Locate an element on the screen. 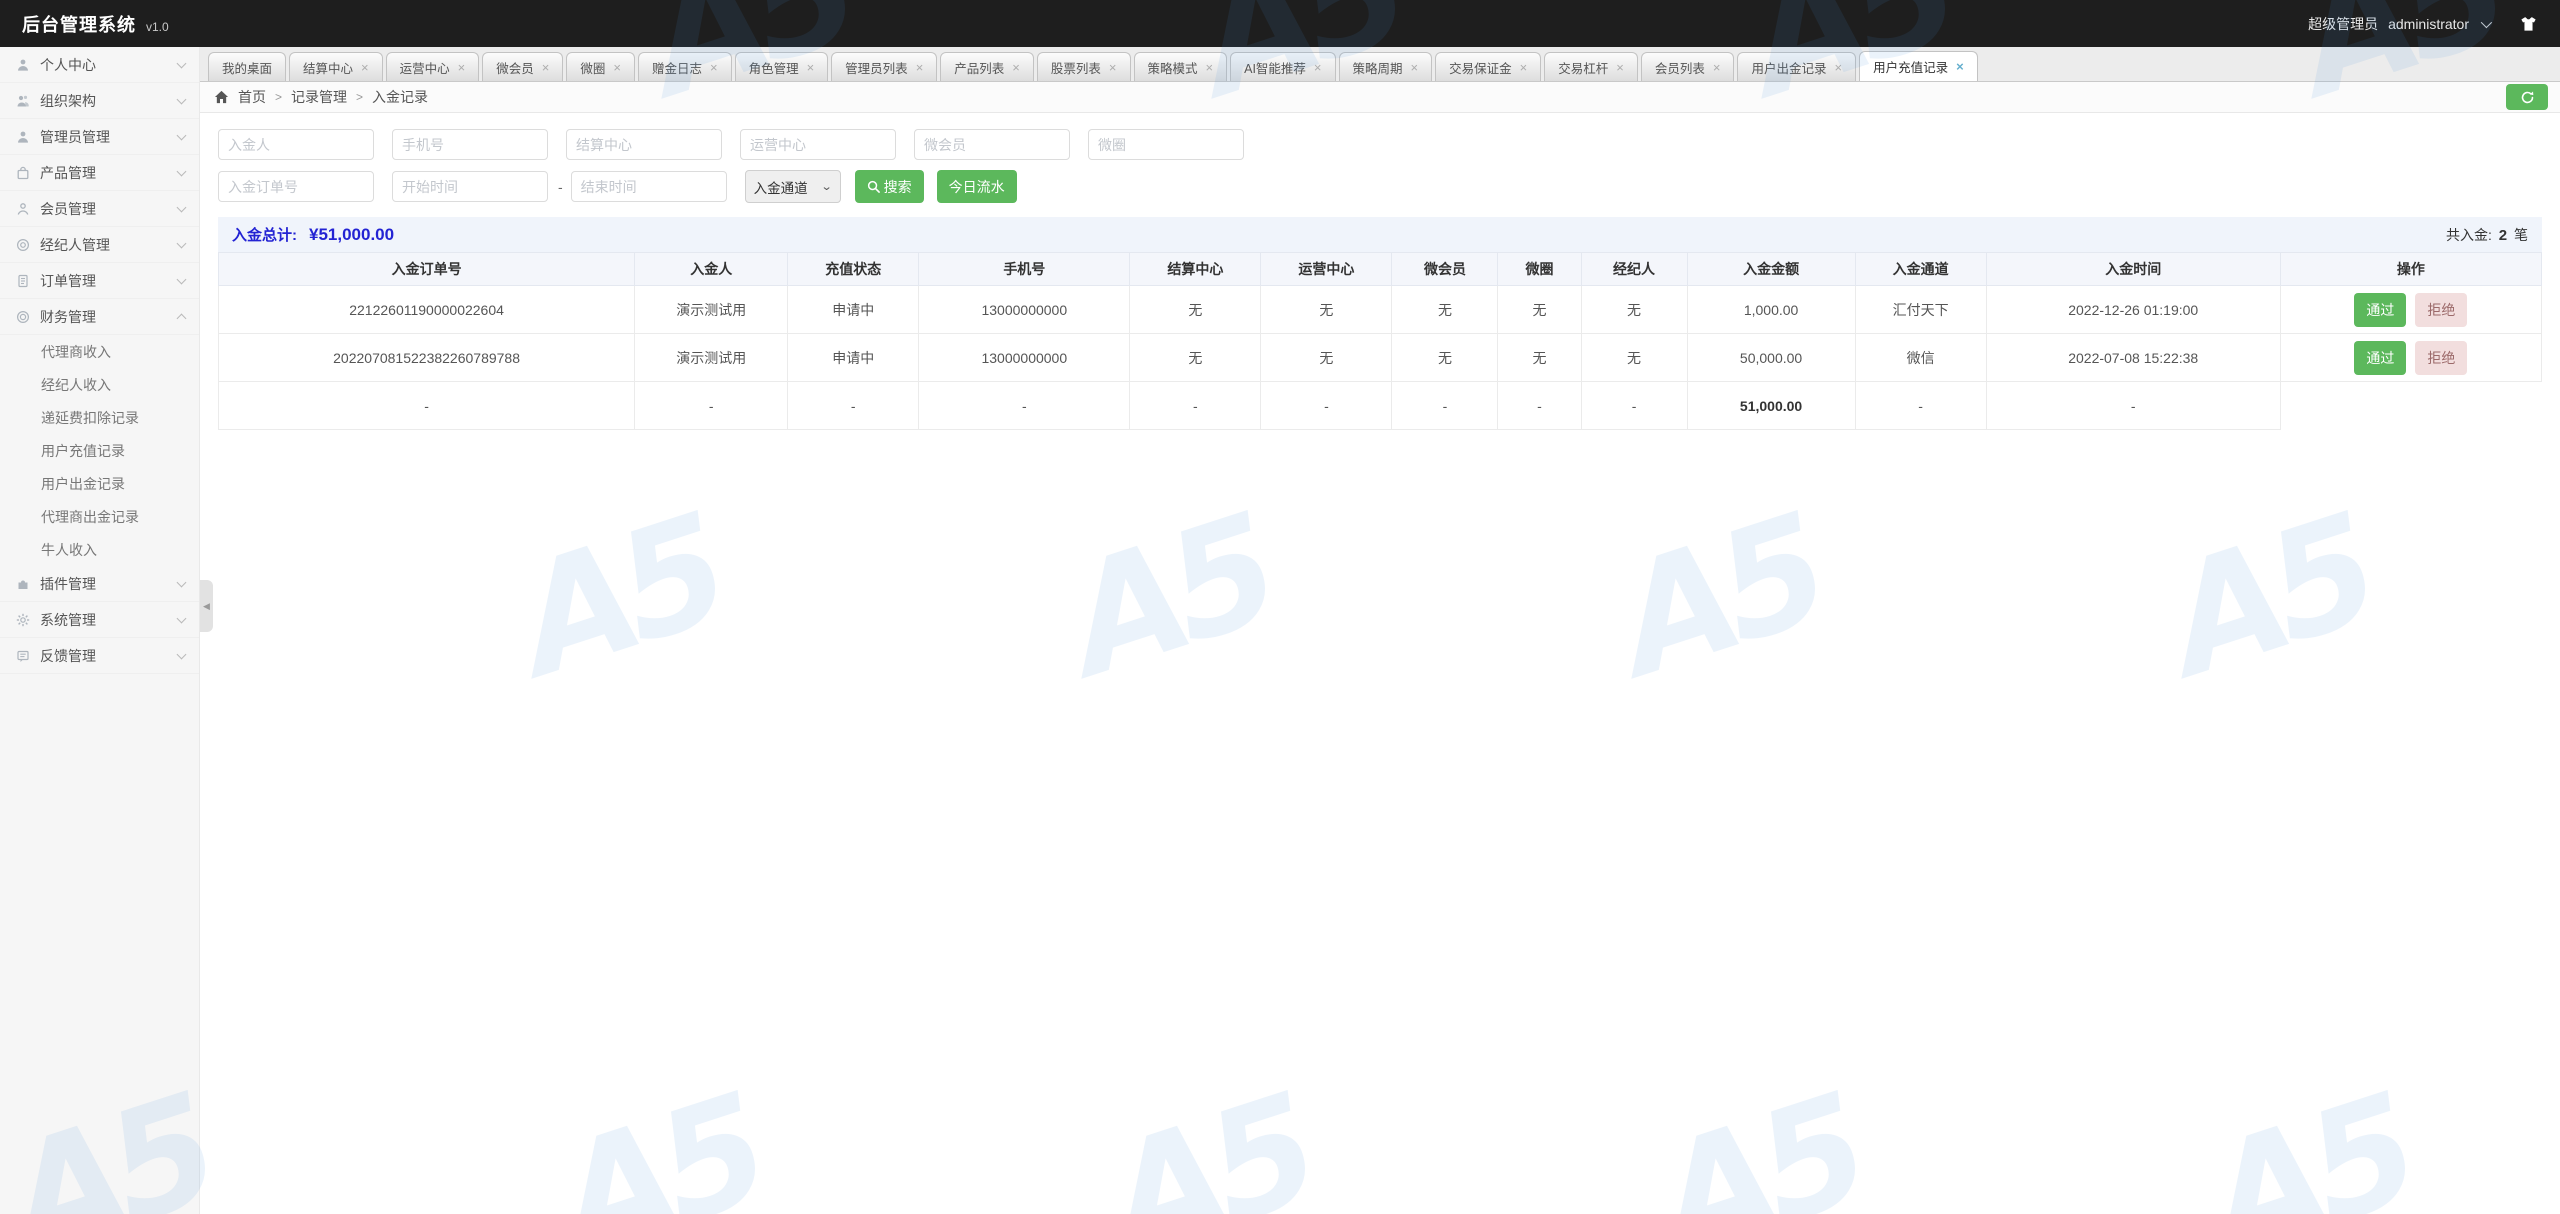 This screenshot has height=1214, width=2560. sidebar-item-finance: 财务管理 is located at coordinates (99, 317).